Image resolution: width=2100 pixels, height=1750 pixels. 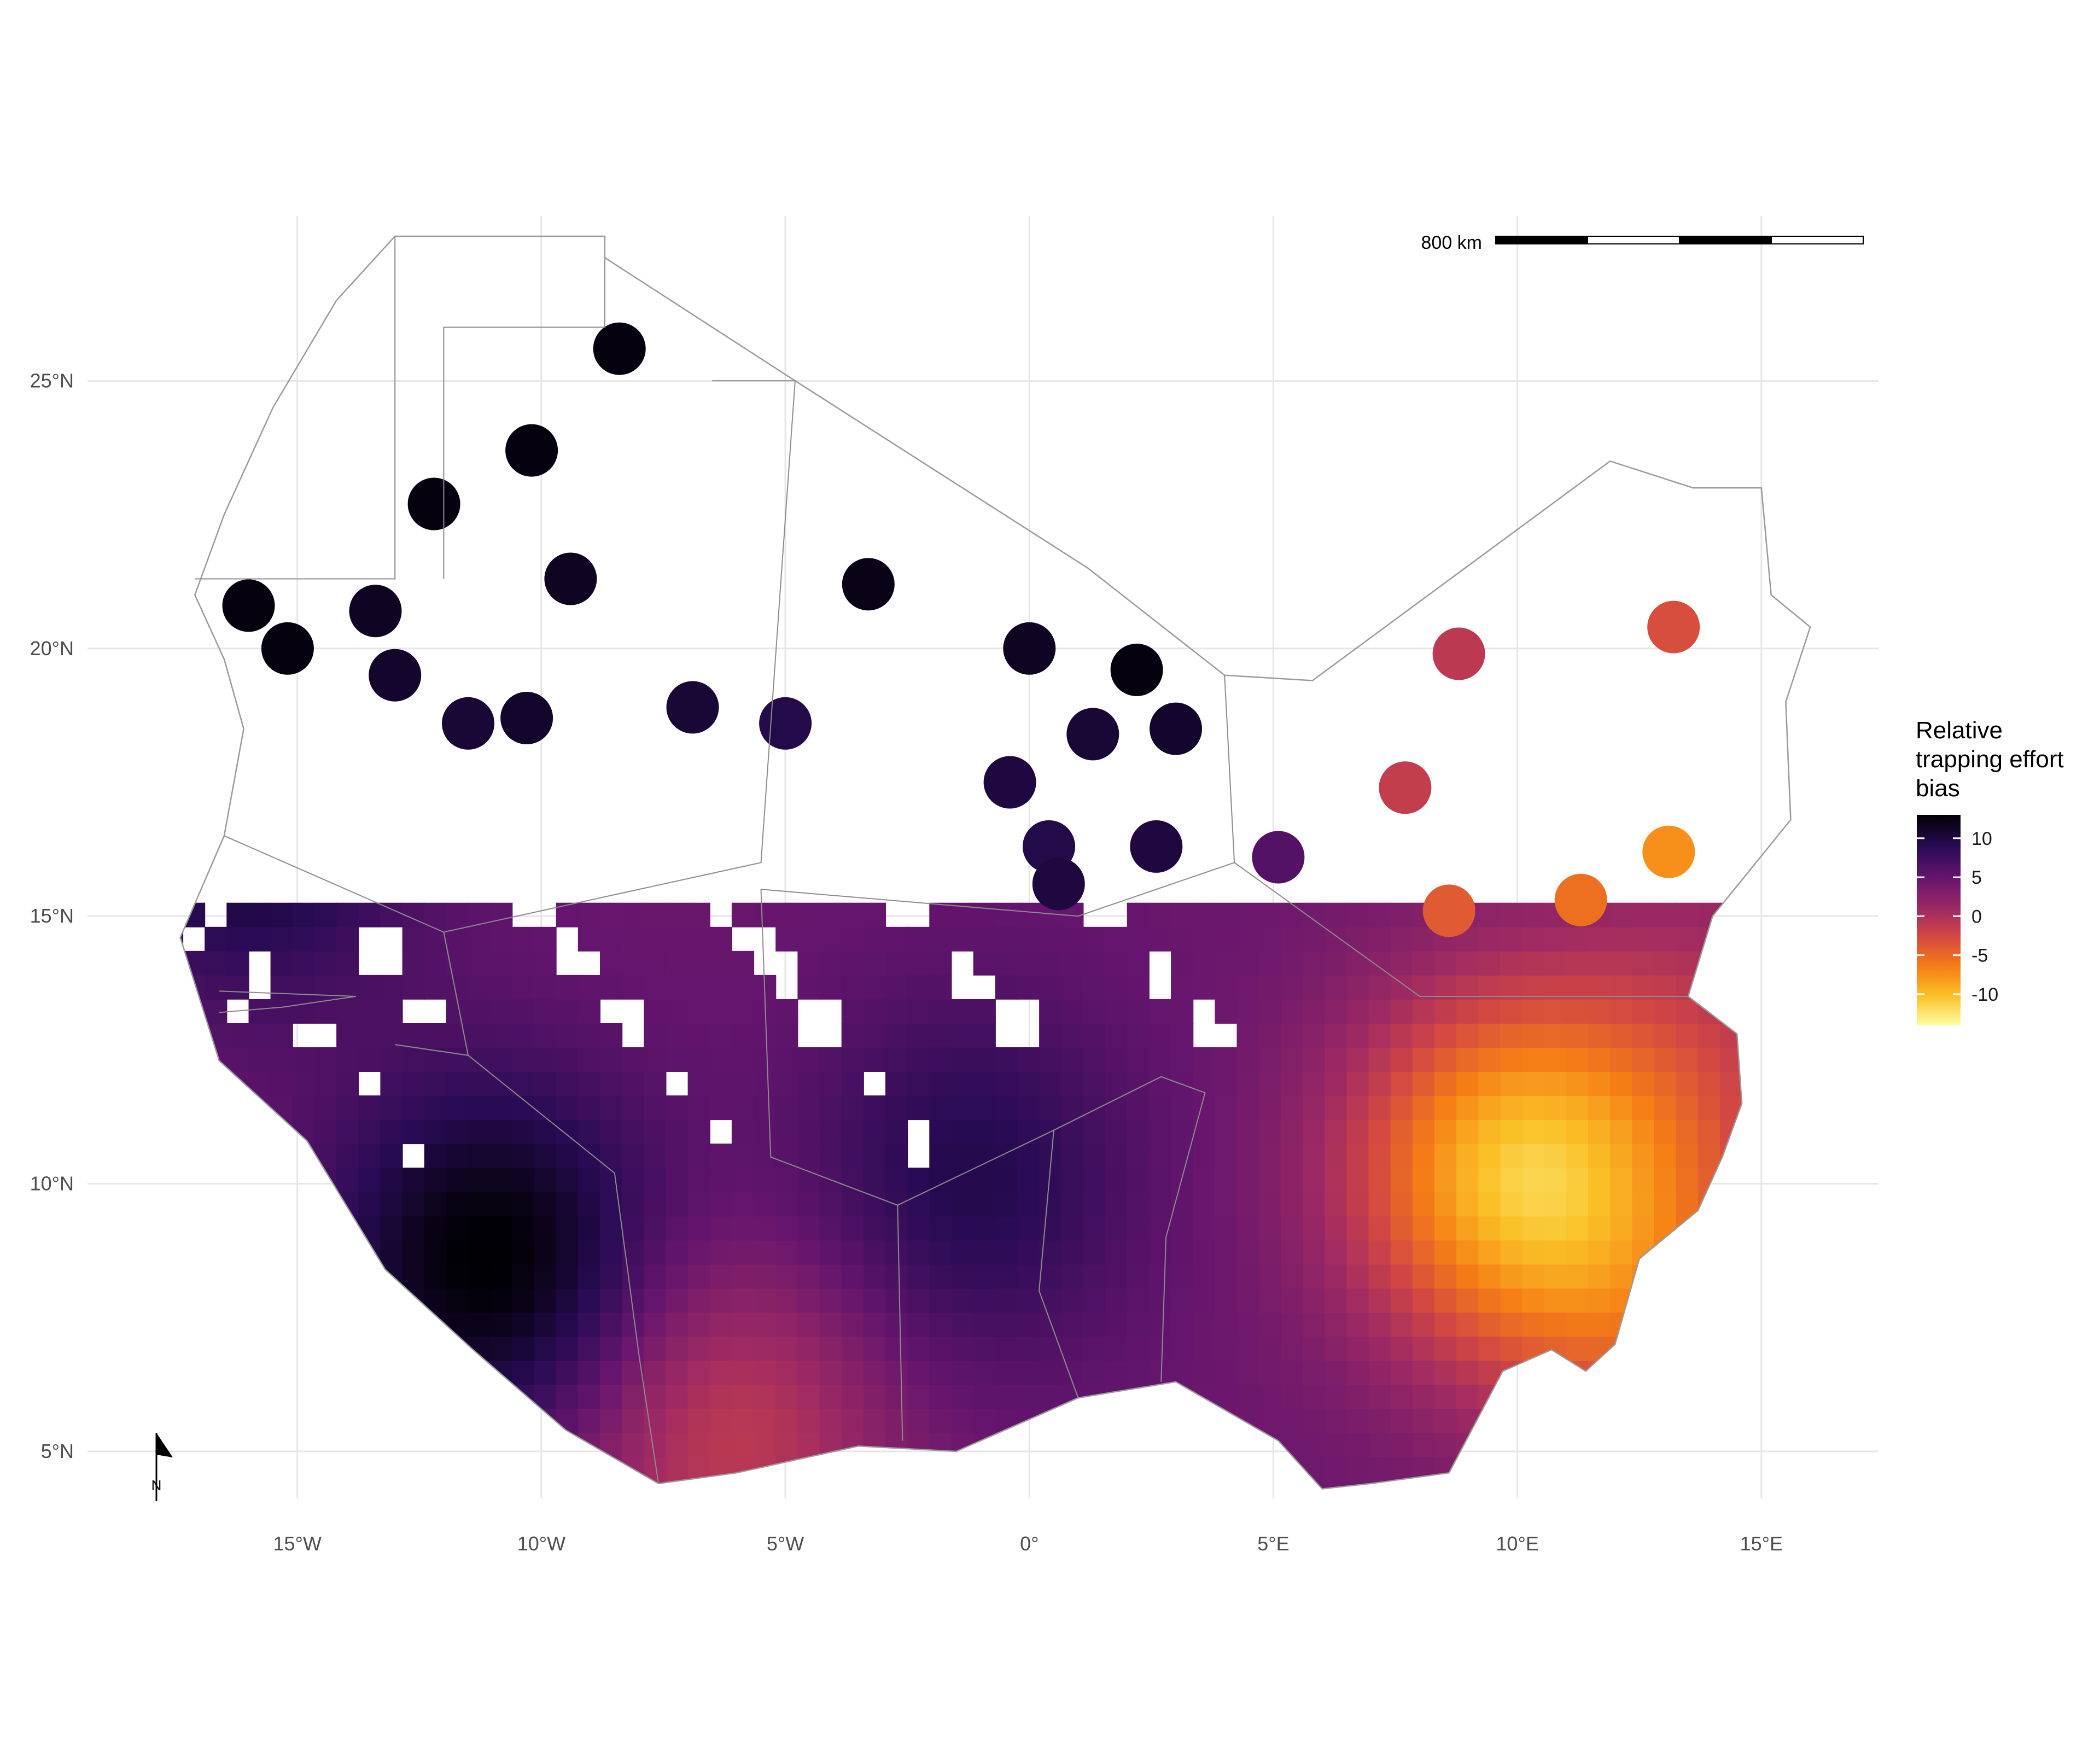 I want to click on longitude-tick-label: 10°W, so click(x=541, y=1543).